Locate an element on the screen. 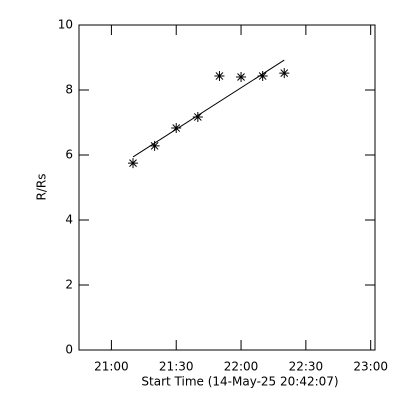 This screenshot has height=404, width=400. y-tick-label: 2 is located at coordinates (69, 285).